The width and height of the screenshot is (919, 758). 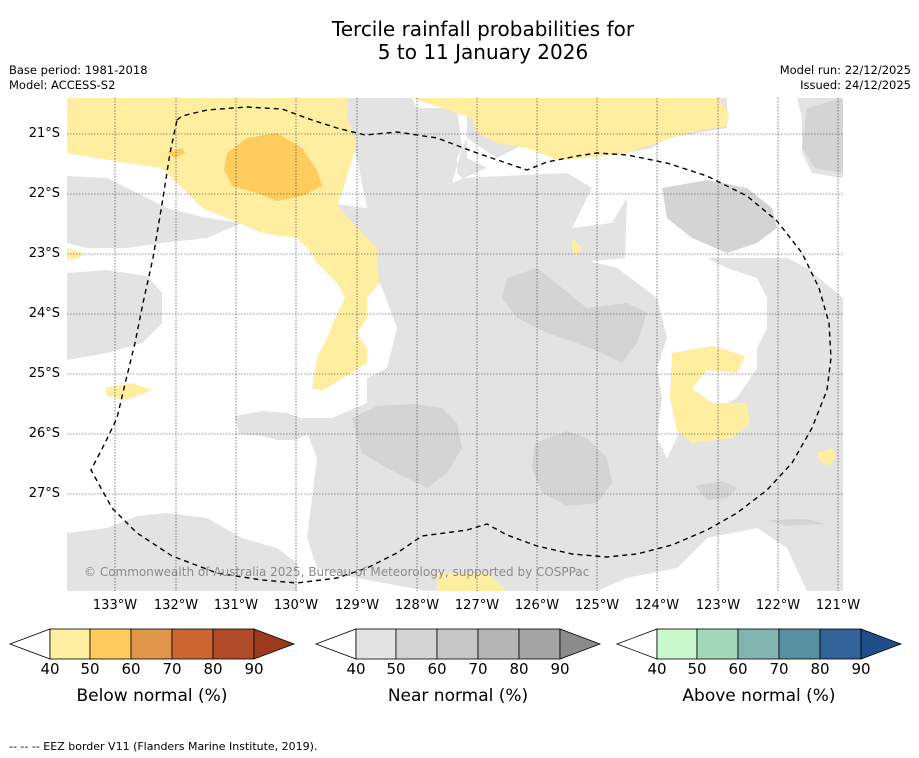 What do you see at coordinates (560, 669) in the screenshot?
I see `colorbar-near-tick-90: 90` at bounding box center [560, 669].